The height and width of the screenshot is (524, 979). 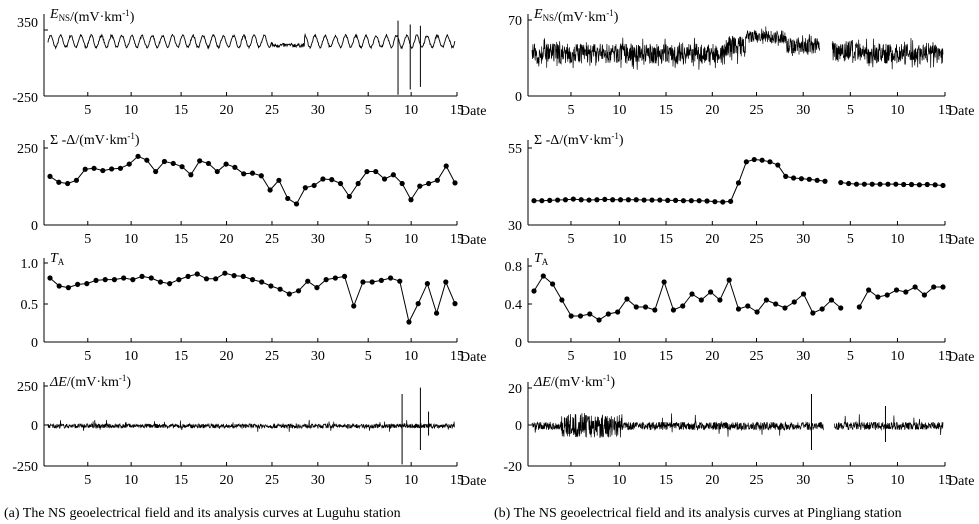 I want to click on y-tick-label: 250, so click(x=27, y=149).